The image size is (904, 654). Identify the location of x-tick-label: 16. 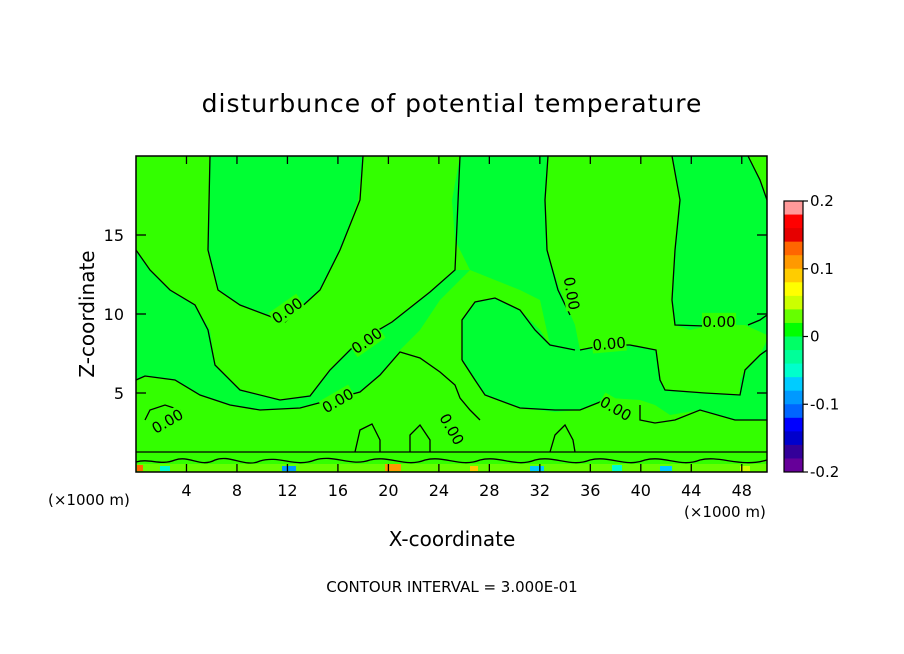
(338, 490).